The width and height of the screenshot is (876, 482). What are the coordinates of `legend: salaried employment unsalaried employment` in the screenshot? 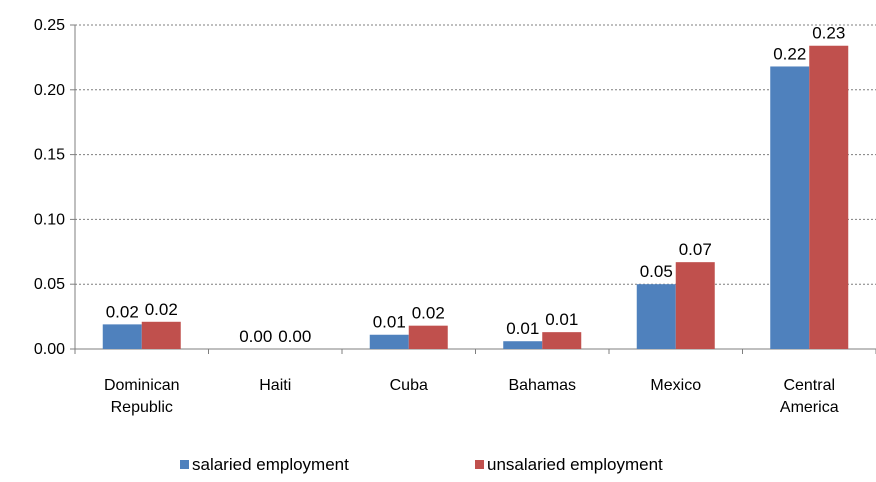 It's located at (421, 464).